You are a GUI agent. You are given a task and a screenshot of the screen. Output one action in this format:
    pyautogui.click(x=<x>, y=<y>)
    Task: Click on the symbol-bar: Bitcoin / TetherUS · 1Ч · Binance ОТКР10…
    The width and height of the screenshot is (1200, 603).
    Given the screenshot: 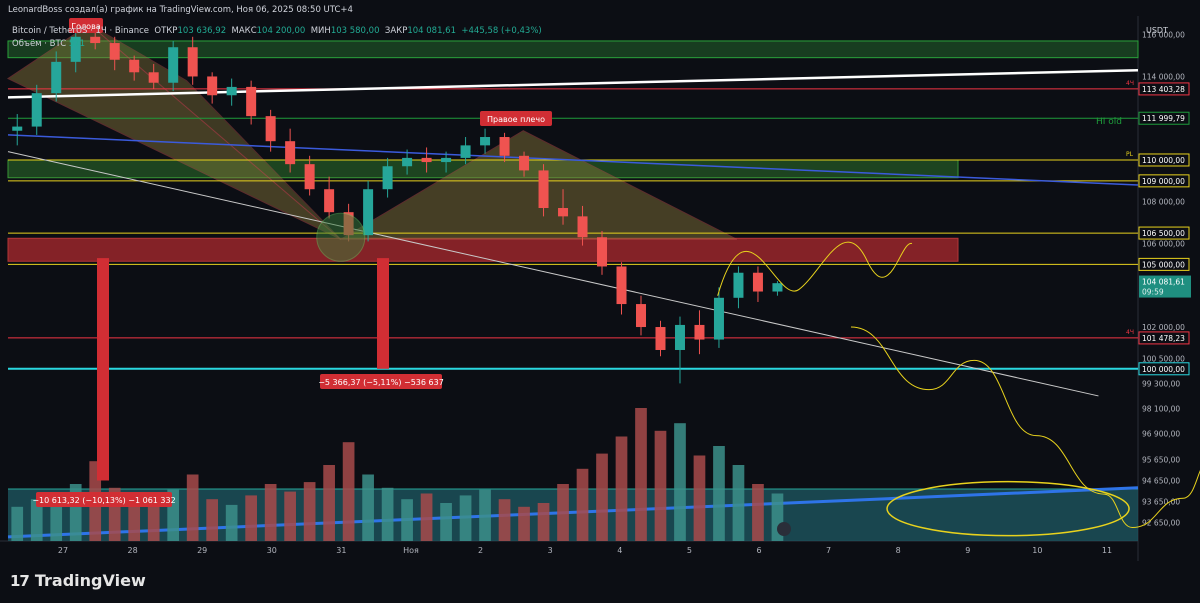 What is the action you would take?
    pyautogui.click(x=277, y=31)
    